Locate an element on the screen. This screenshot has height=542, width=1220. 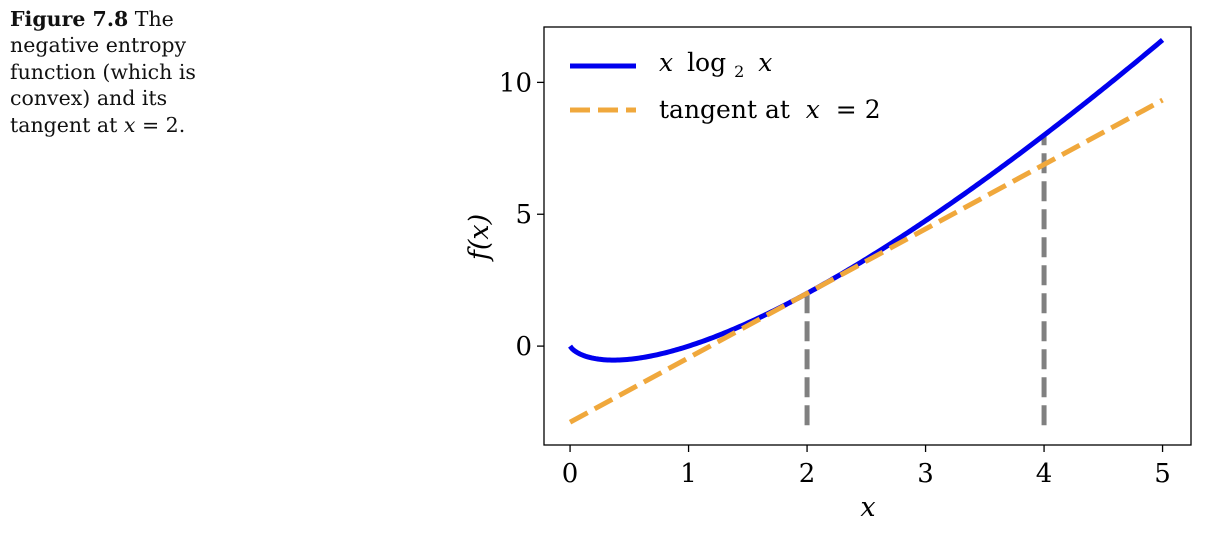
y-axis-label: f(x) is located at coordinates (479, 238).